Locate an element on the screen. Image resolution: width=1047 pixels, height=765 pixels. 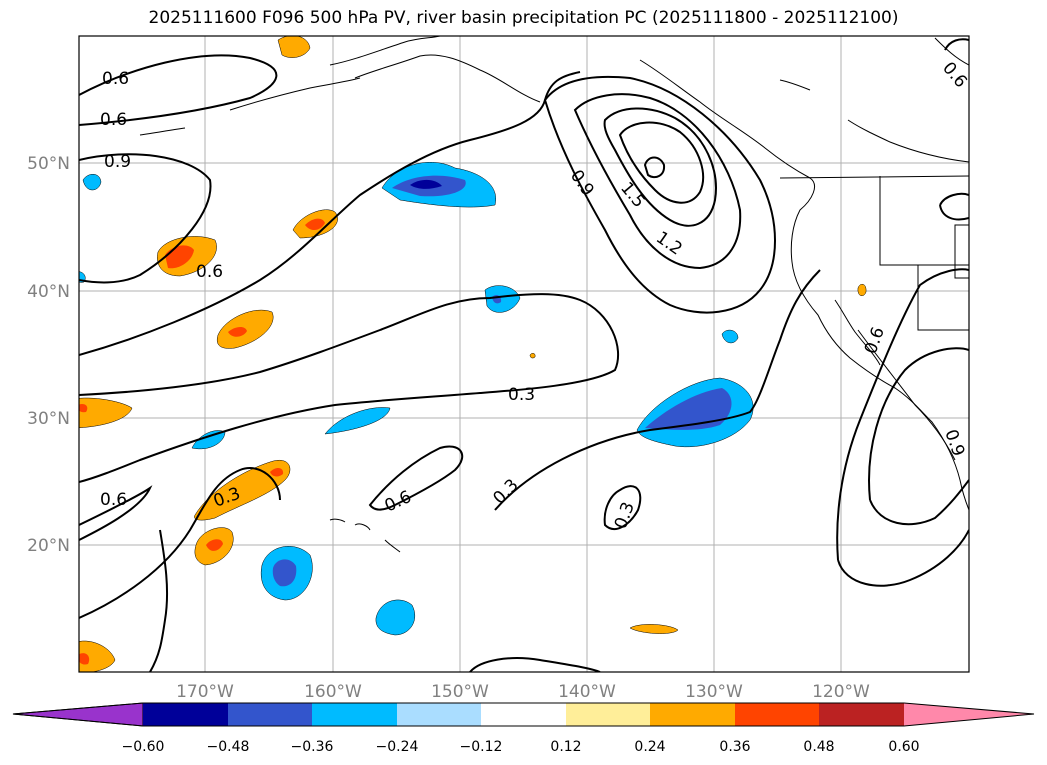
lon-tick-label: 170°W is located at coordinates (205, 692).